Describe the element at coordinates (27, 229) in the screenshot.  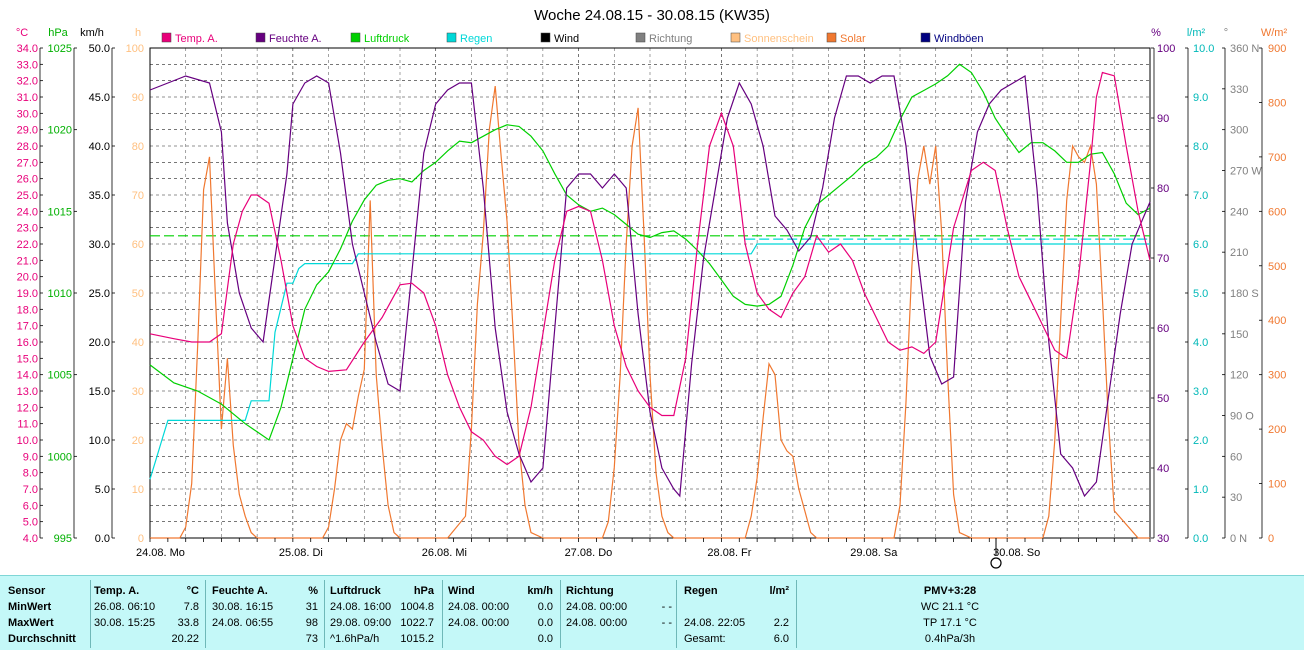
I see `temp-tick-label: 23.0` at that location.